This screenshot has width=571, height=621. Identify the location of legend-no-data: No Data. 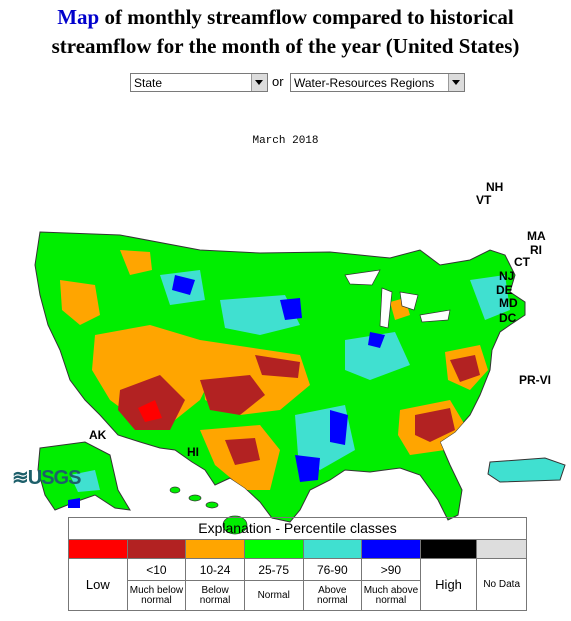
(501, 584).